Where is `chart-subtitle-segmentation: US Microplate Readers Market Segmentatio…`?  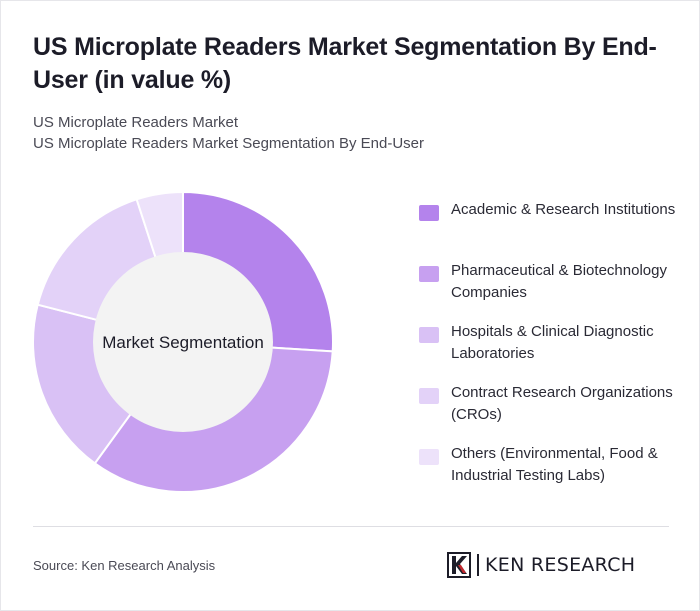 chart-subtitle-segmentation: US Microplate Readers Market Segmentatio… is located at coordinates (228, 143).